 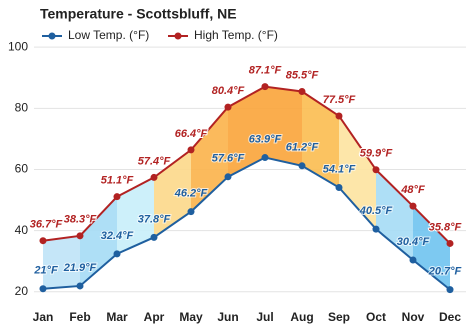 I want to click on data-label: 21.9°F, so click(x=80, y=268).